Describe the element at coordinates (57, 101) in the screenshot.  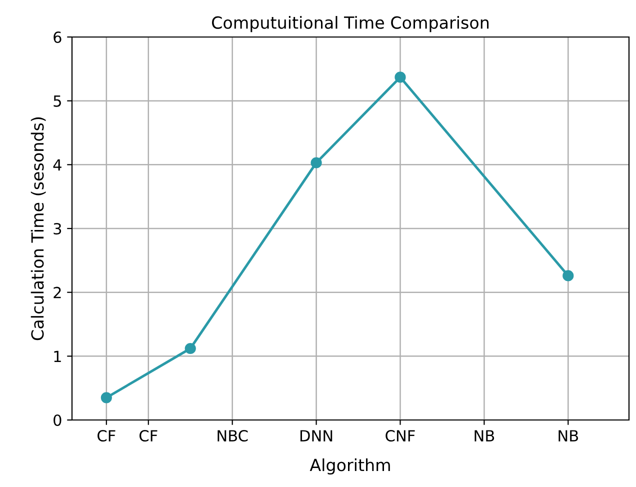
I see `y-tick-label: 5` at that location.